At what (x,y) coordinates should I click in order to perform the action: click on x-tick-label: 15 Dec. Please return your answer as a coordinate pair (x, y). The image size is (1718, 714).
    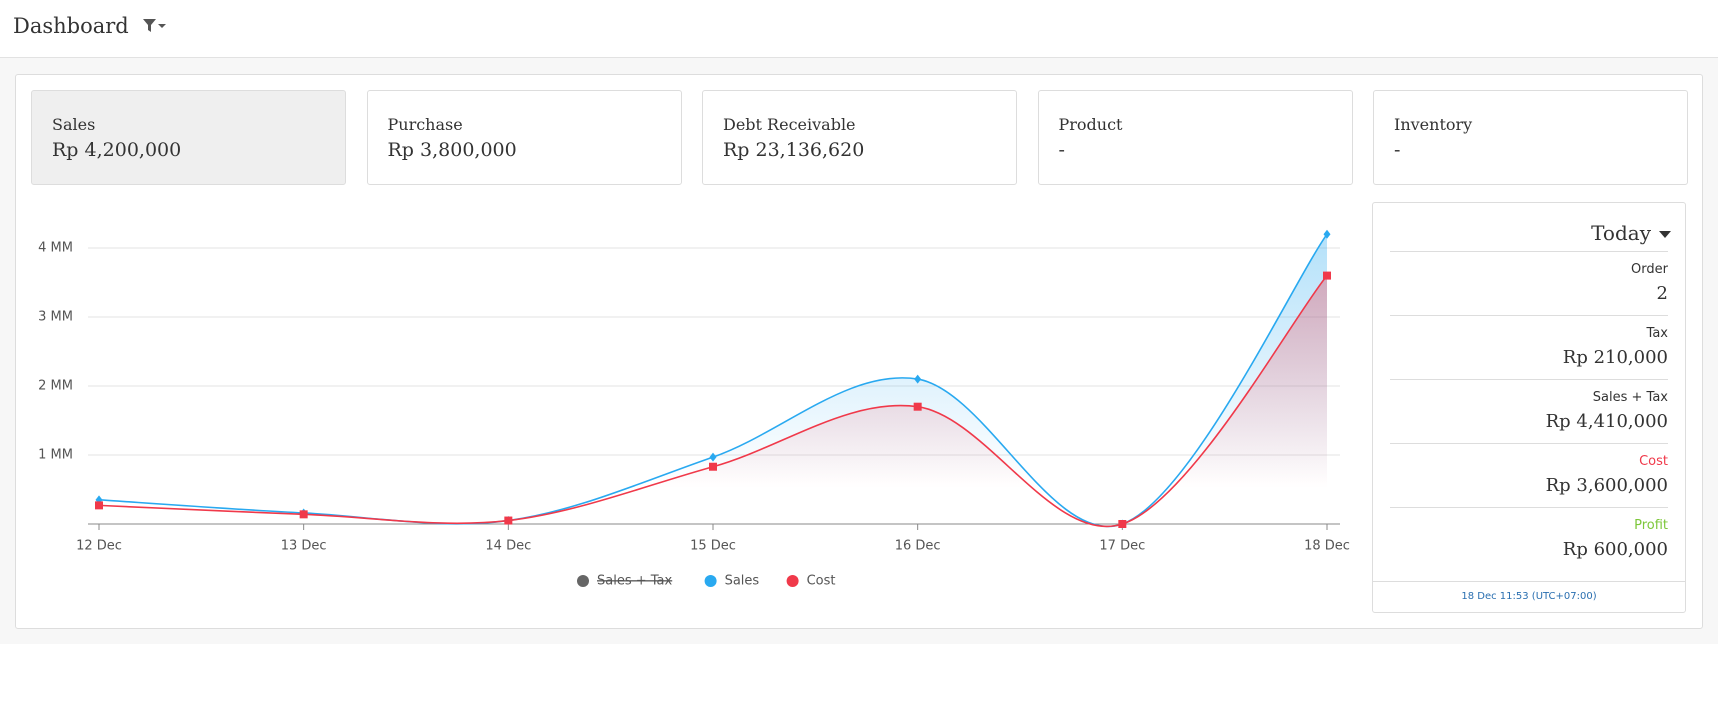
    Looking at the image, I should click on (713, 546).